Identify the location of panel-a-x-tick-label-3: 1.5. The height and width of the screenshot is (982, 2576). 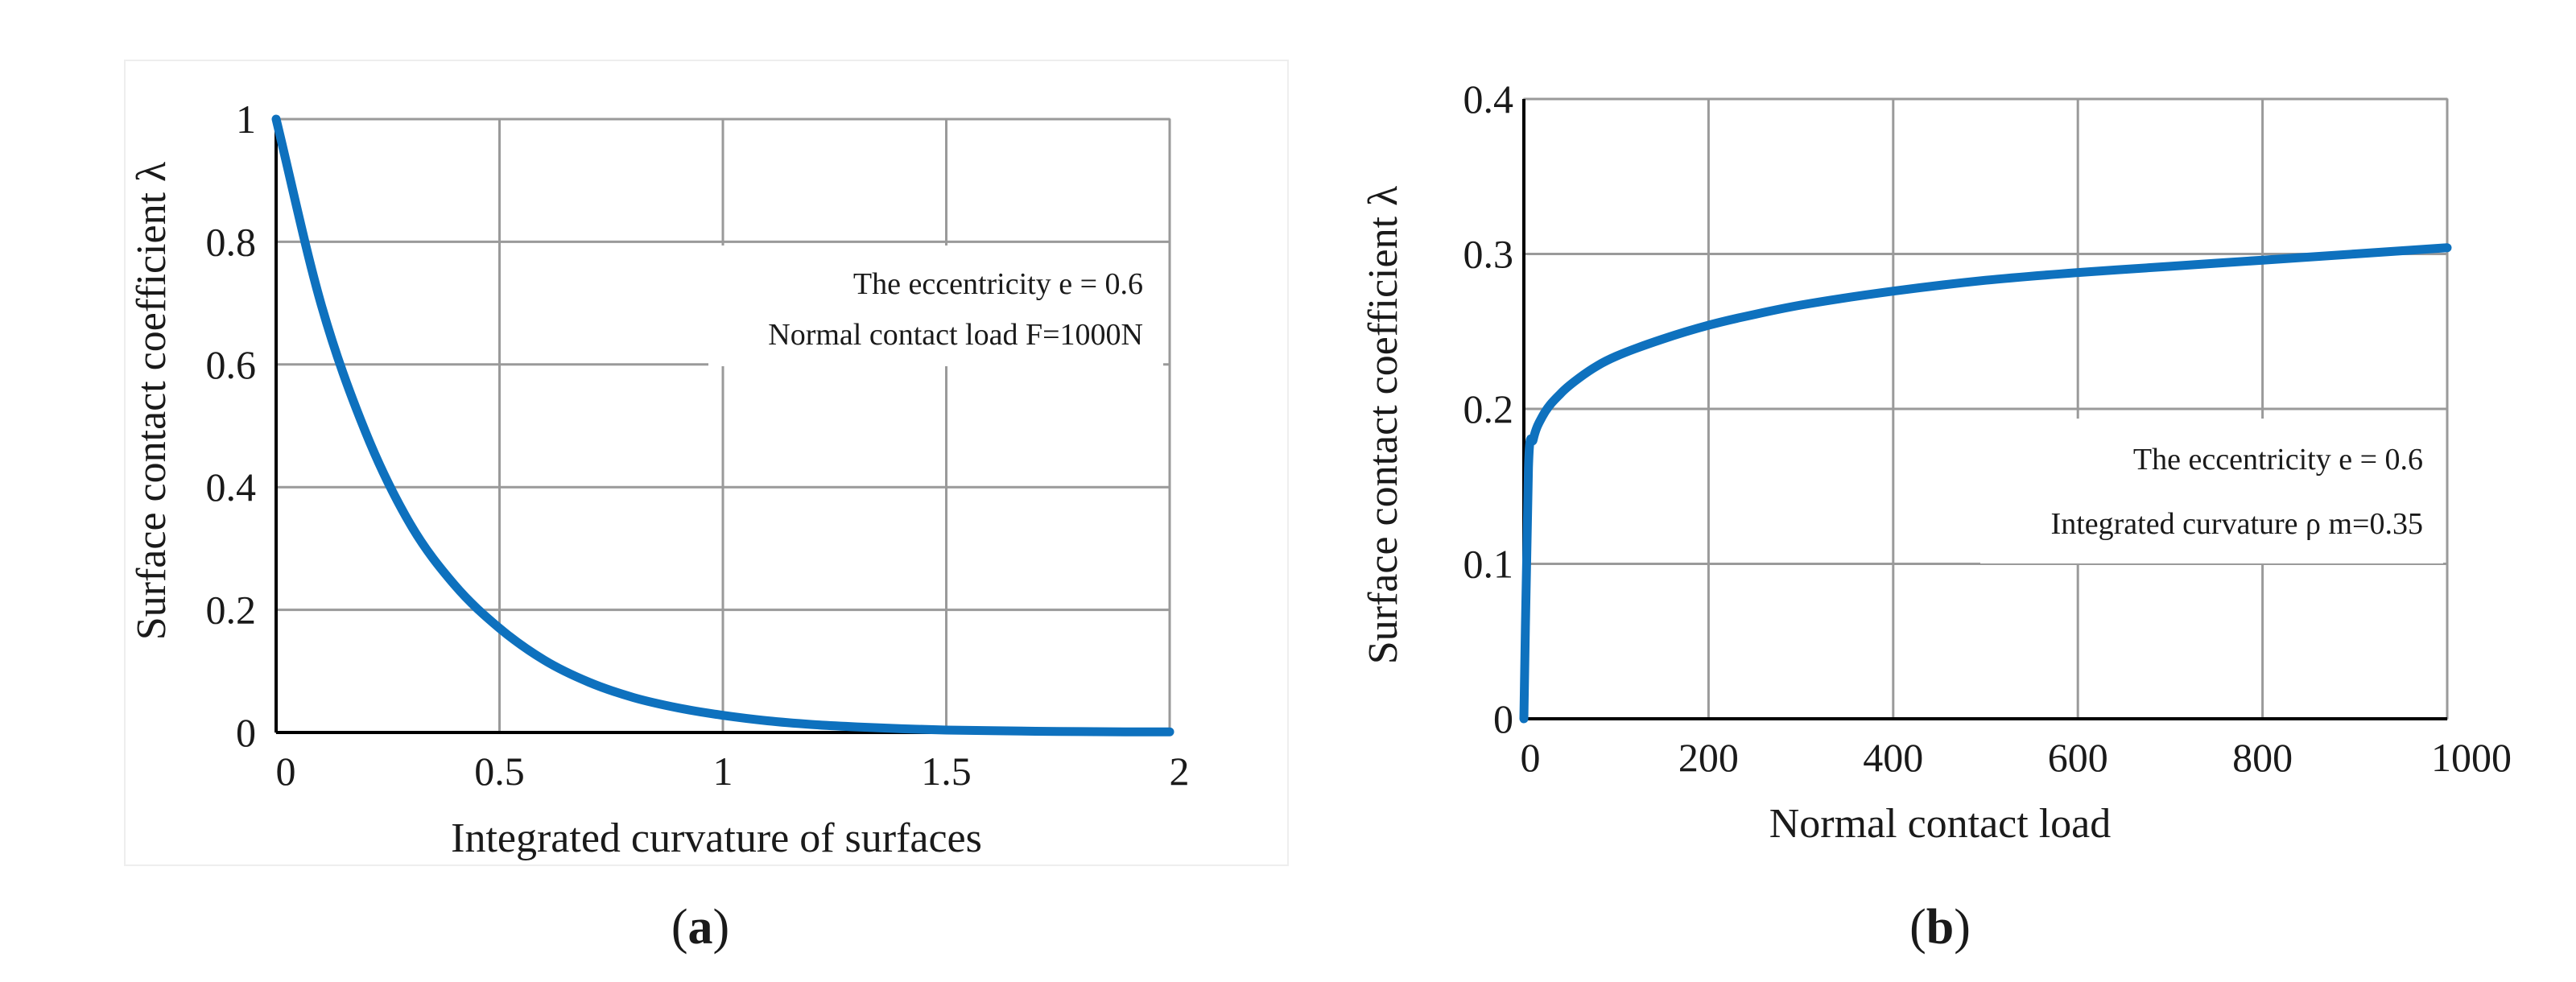
(946, 771).